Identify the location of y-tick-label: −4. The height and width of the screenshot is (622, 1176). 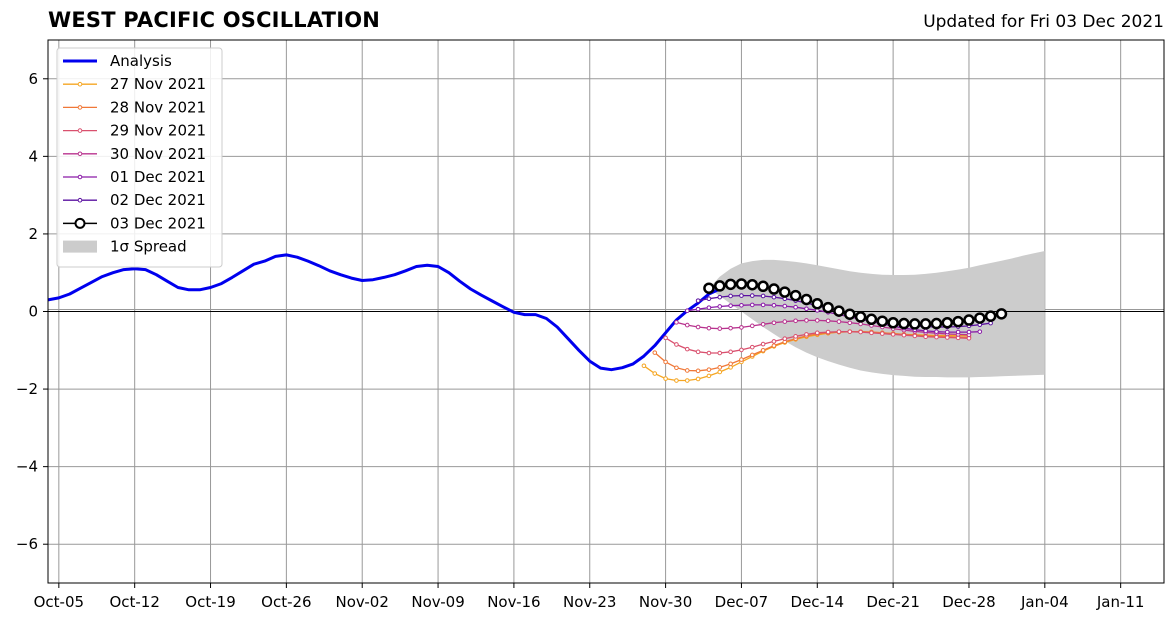
(27, 467).